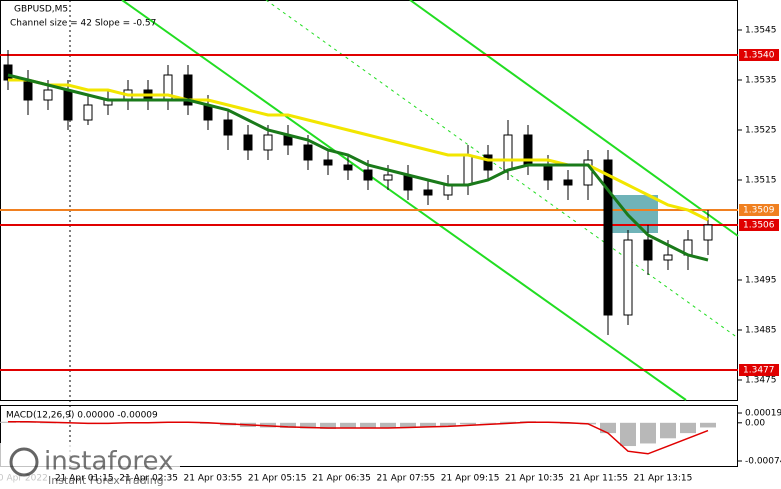 Image resolution: width=781 pixels, height=489 pixels. Describe the element at coordinates (470, 479) in the screenshot. I see `x-tick-label: 21 Apr 09:15` at that location.